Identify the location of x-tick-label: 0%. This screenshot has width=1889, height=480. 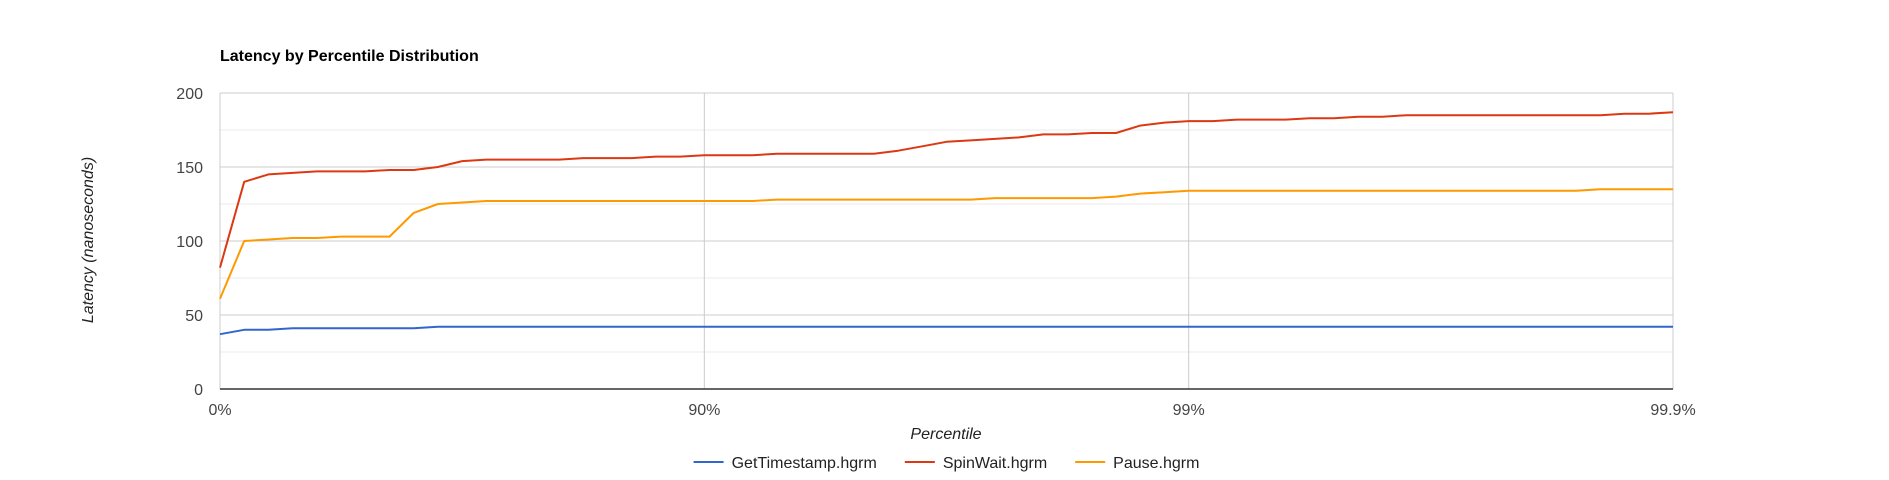
(219, 410).